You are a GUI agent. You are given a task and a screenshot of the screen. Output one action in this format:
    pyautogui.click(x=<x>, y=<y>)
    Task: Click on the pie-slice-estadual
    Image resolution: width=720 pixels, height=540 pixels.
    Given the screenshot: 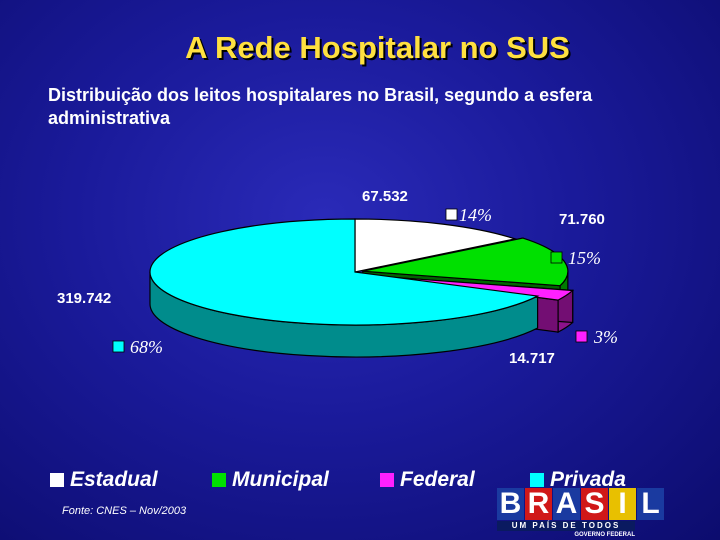 What is the action you would take?
    pyautogui.click(x=436, y=245)
    